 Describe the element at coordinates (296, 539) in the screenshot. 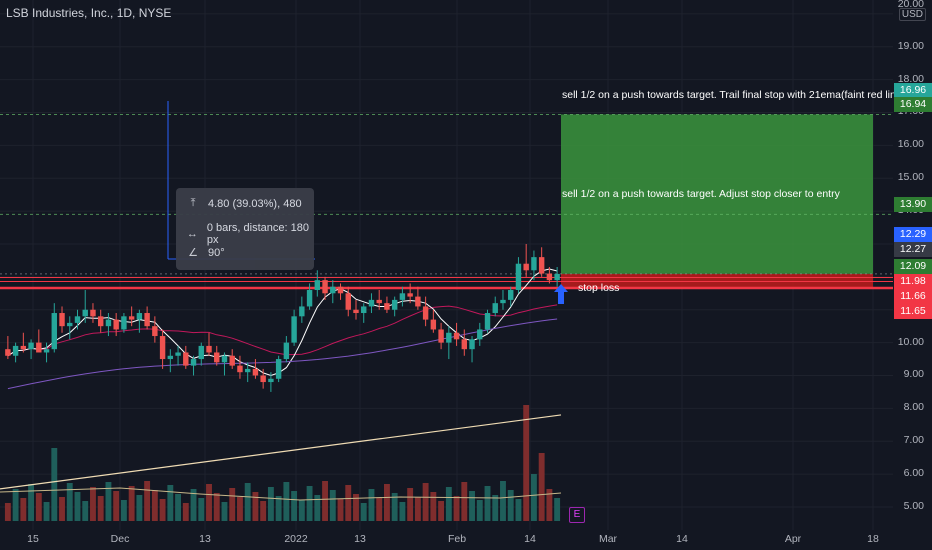

I see `time-tick-label: 2022` at that location.